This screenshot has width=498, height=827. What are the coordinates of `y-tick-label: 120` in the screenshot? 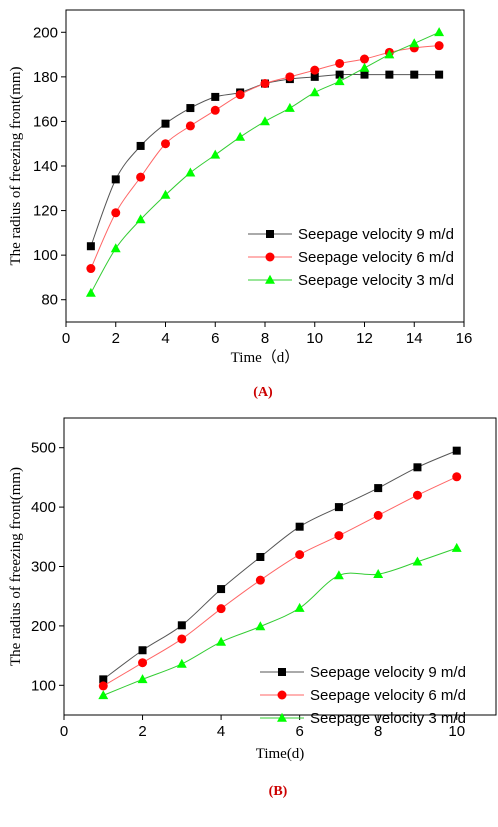 It's located at (45, 211).